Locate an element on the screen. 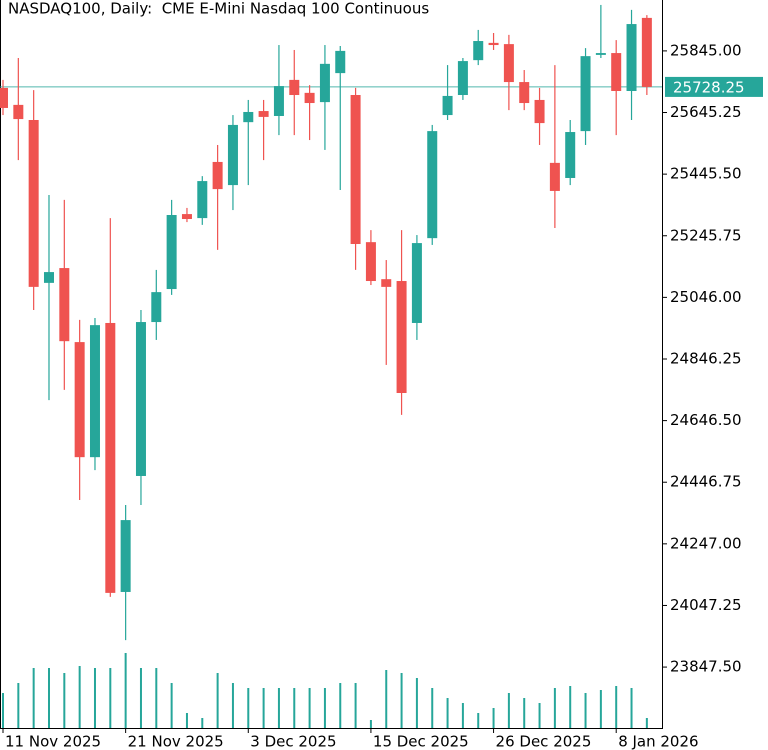 Image resolution: width=768 pixels, height=750 pixels. y-tick-label: 25046.00 is located at coordinates (706, 297).